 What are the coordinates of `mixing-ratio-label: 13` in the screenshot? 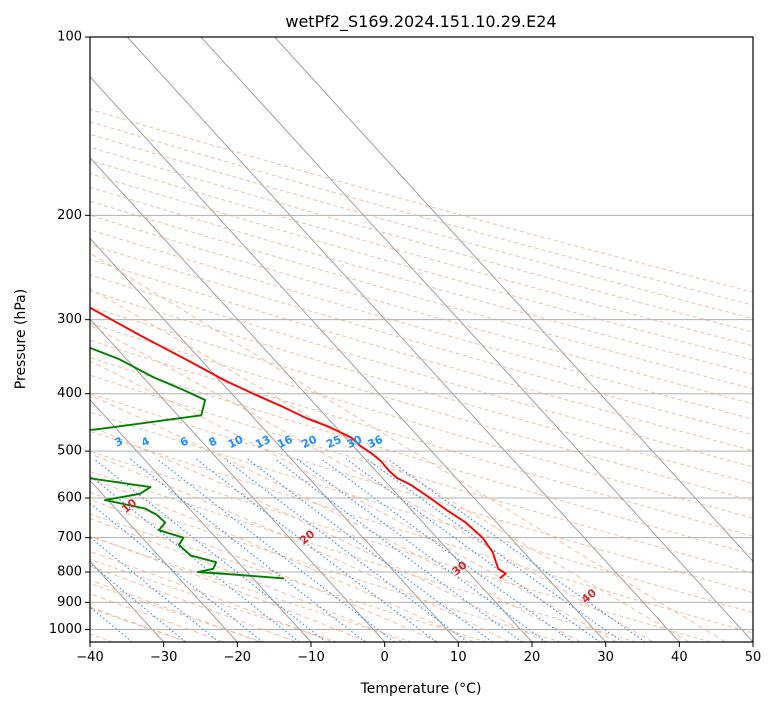 It's located at (262, 442).